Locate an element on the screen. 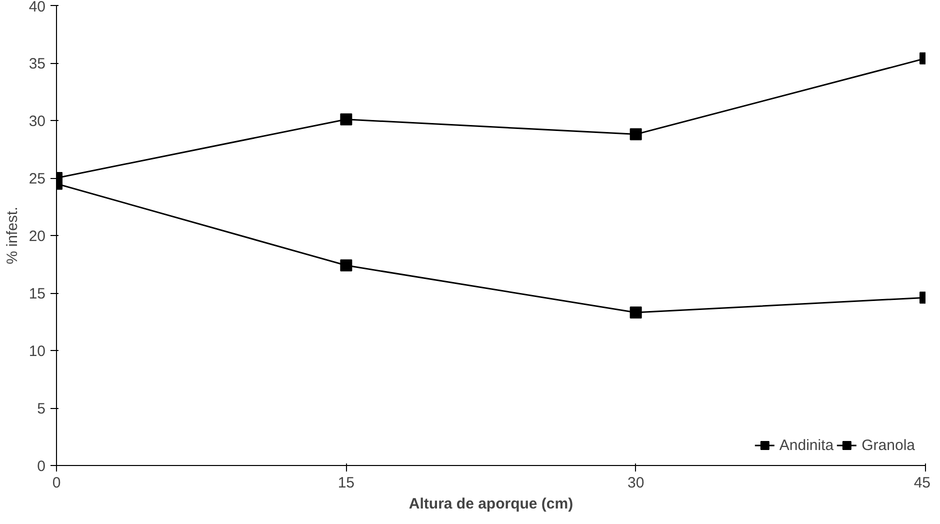 The height and width of the screenshot is (524, 940). x-tick-label: 0 is located at coordinates (56, 483).